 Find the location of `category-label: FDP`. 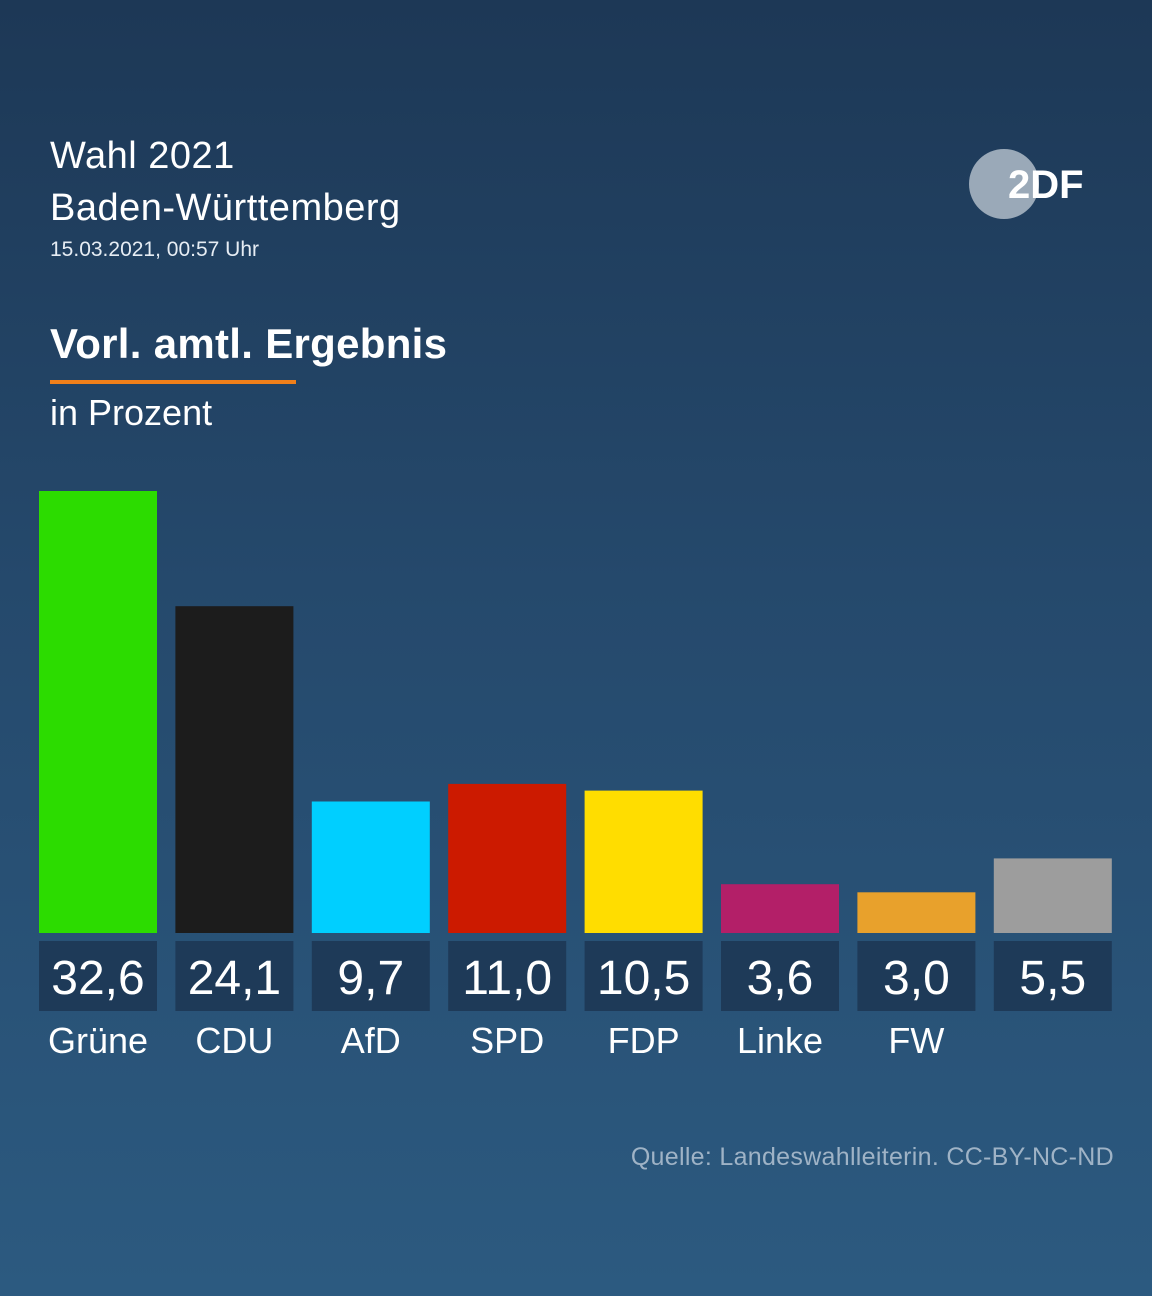

category-label: FDP is located at coordinates (644, 1040).